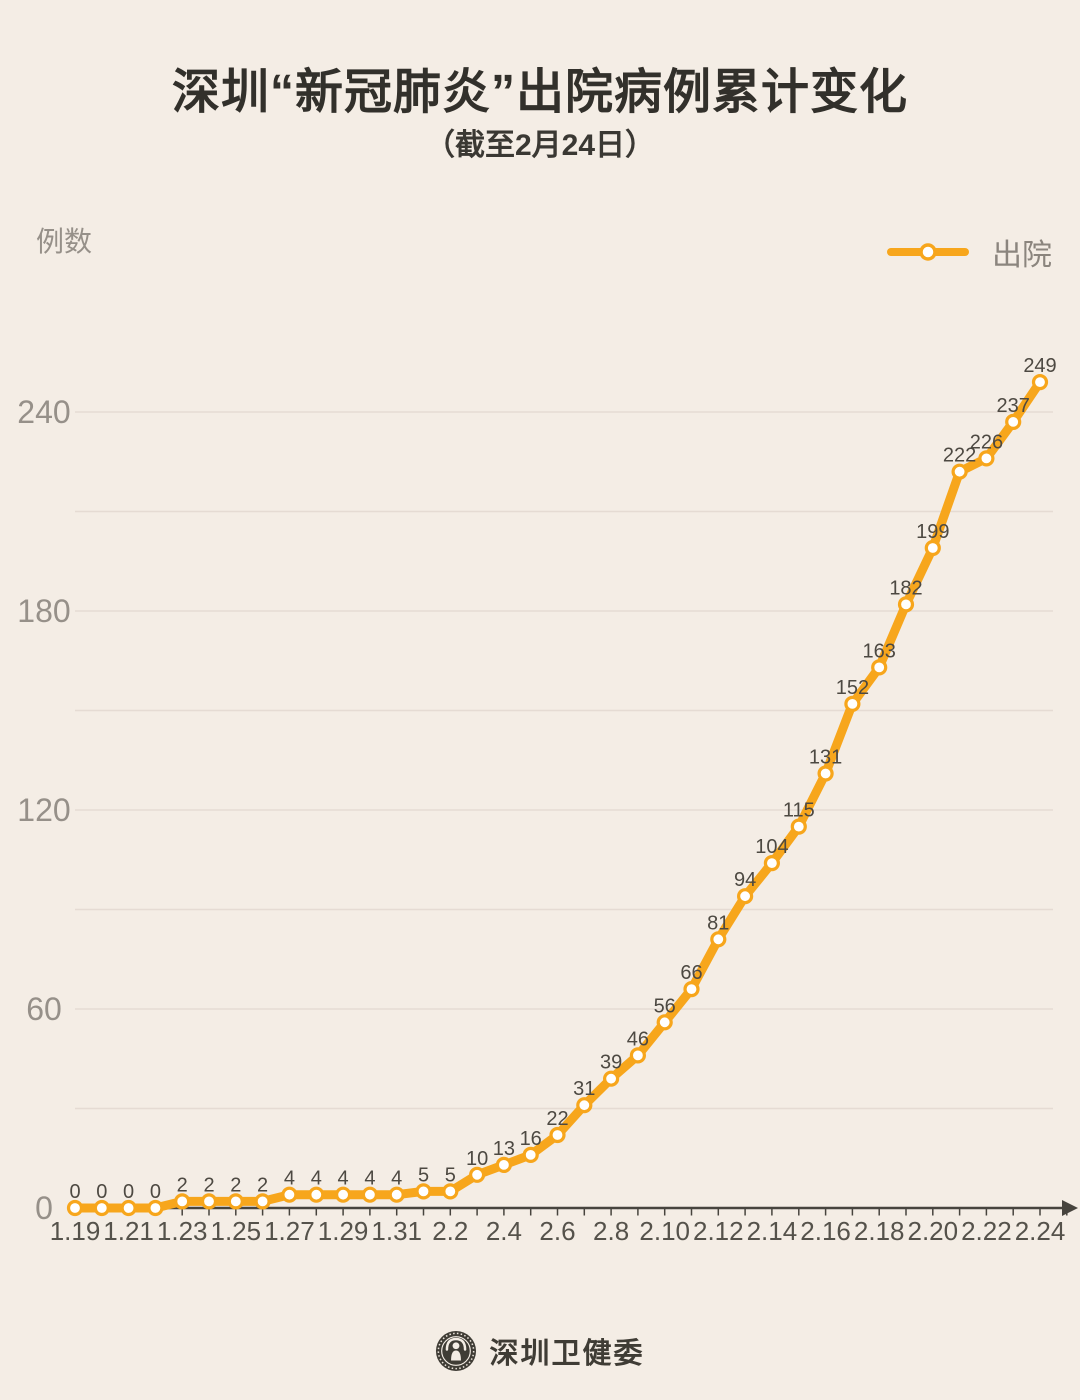 This screenshot has height=1400, width=1080. I want to click on data-point-label: 163, so click(879, 651).